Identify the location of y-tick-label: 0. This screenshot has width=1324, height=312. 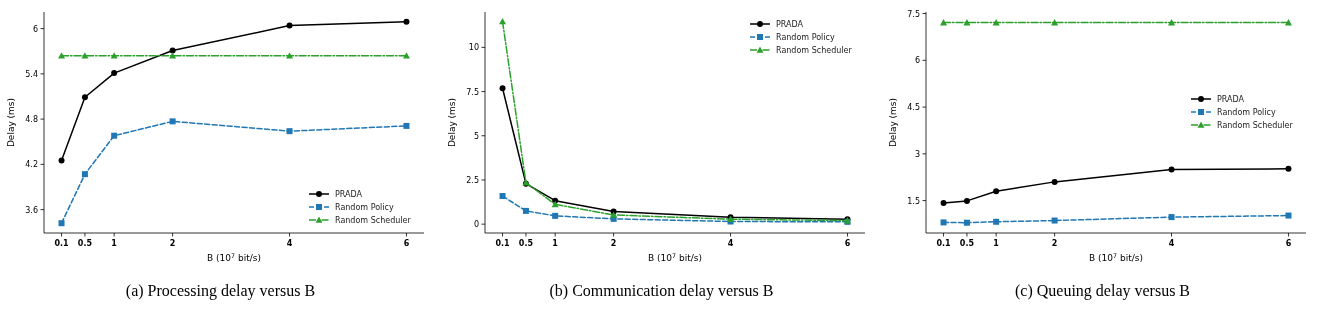
(476, 225).